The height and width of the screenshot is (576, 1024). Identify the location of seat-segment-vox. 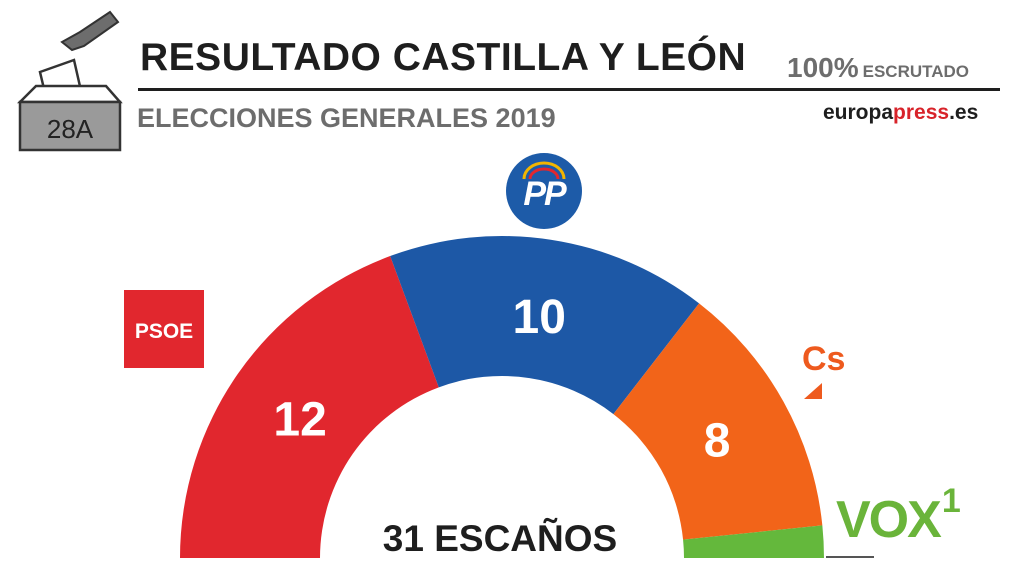
(753, 541).